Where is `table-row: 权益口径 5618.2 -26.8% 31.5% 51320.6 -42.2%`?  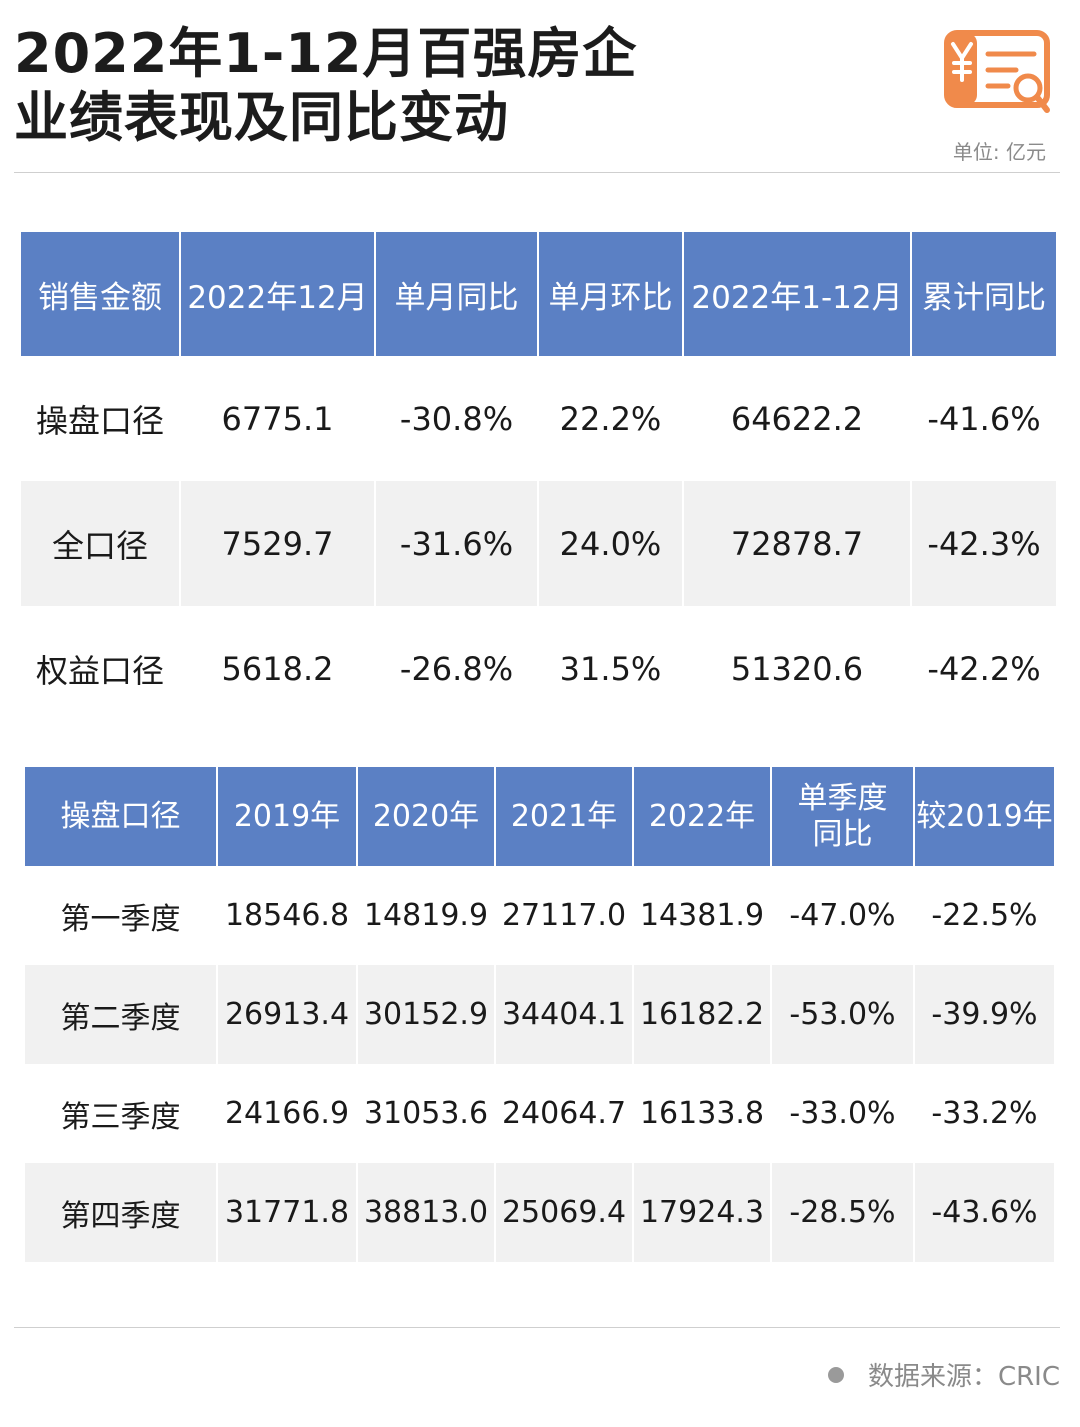 table-row: 权益口径 5618.2 -26.8% 31.5% 51320.6 -42.2% is located at coordinates (538, 668).